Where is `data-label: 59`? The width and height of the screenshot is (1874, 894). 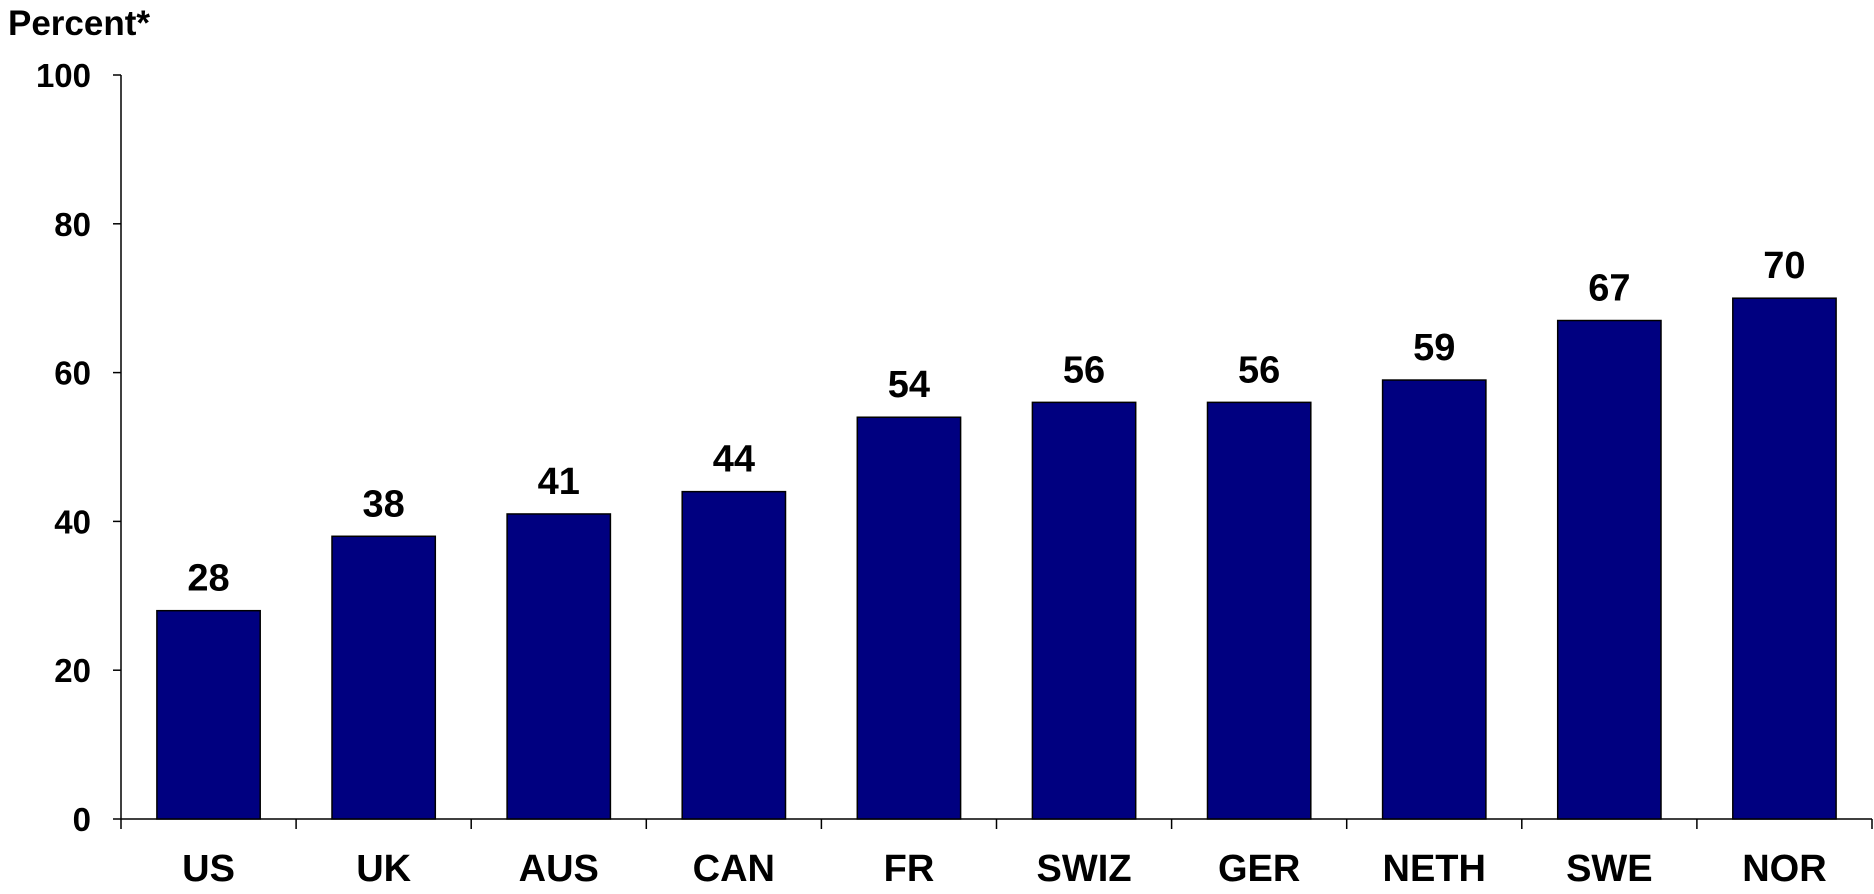 data-label: 59 is located at coordinates (1434, 348).